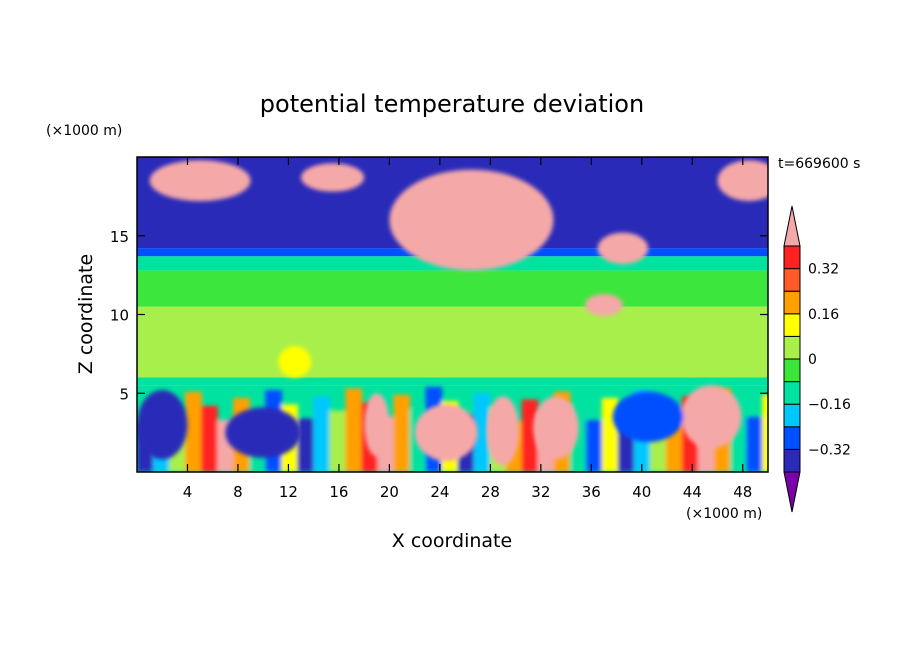 The height and width of the screenshot is (654, 904). I want to click on colorbar: −0.32 −0.16 0 0.16 0.32, so click(817, 359).